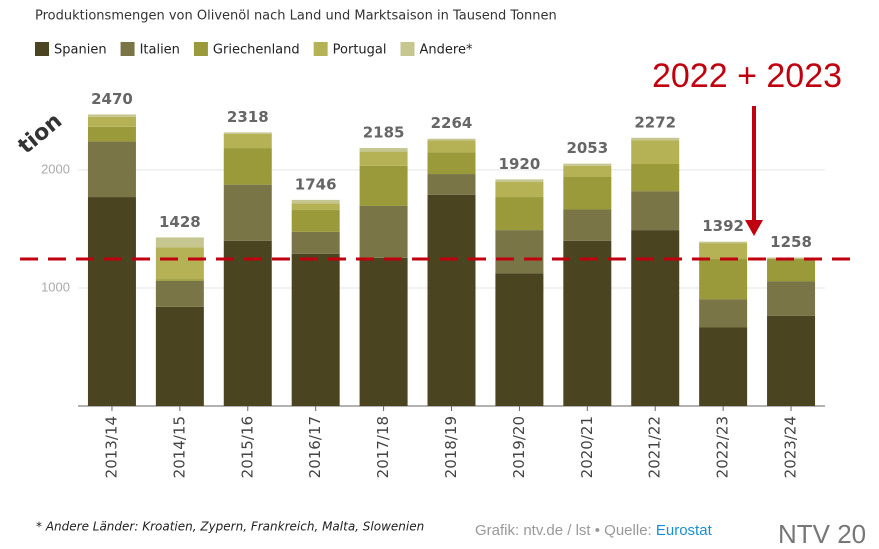 The image size is (879, 549). What do you see at coordinates (655, 122) in the screenshot?
I see `total-label: 2272` at bounding box center [655, 122].